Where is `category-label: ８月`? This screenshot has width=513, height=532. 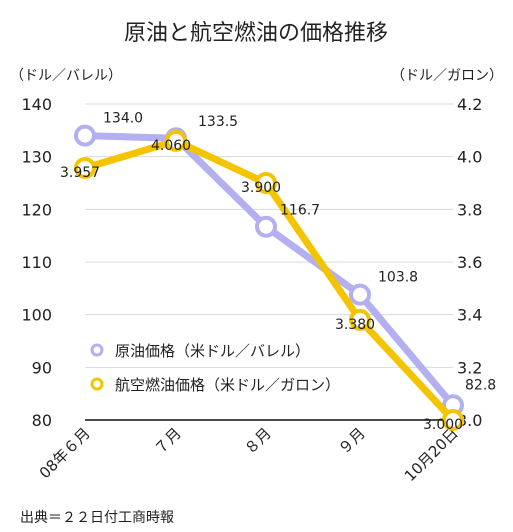 category-label: ８月 is located at coordinates (258, 441).